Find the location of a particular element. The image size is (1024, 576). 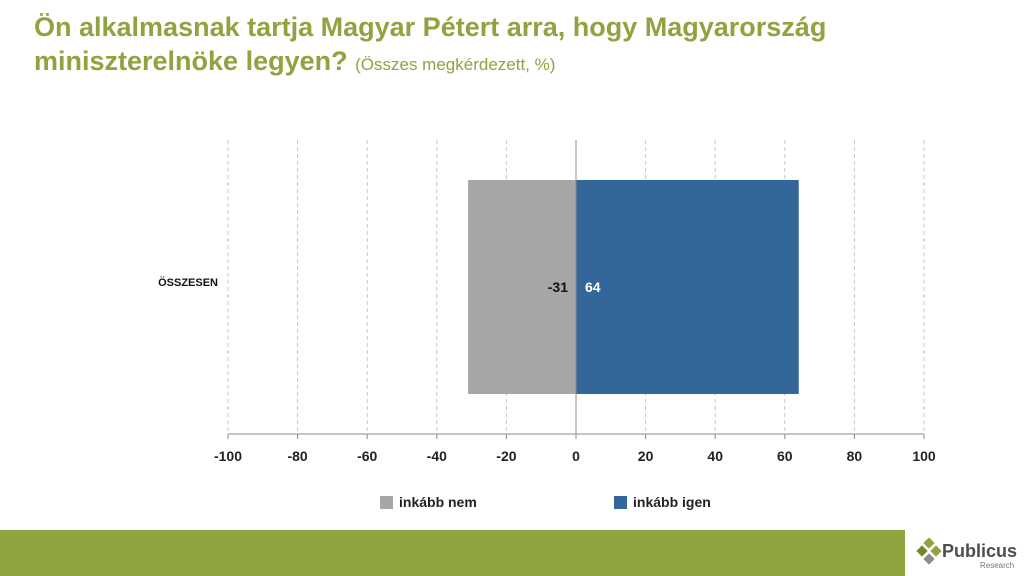

footer-bar is located at coordinates (452, 553).